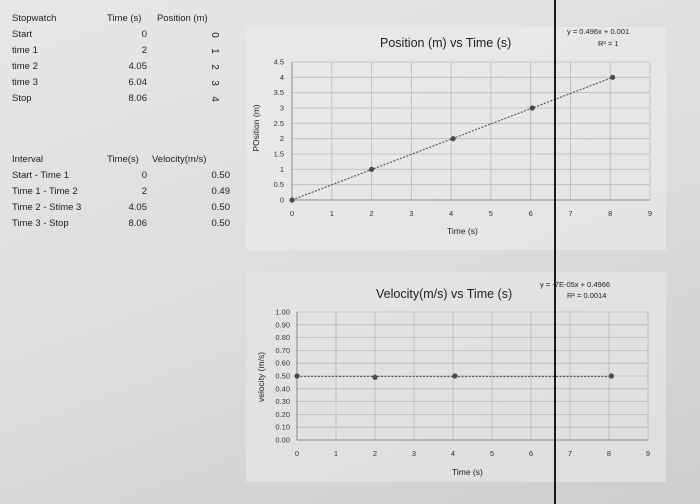  I want to click on row-label: time 2, so click(25, 66).